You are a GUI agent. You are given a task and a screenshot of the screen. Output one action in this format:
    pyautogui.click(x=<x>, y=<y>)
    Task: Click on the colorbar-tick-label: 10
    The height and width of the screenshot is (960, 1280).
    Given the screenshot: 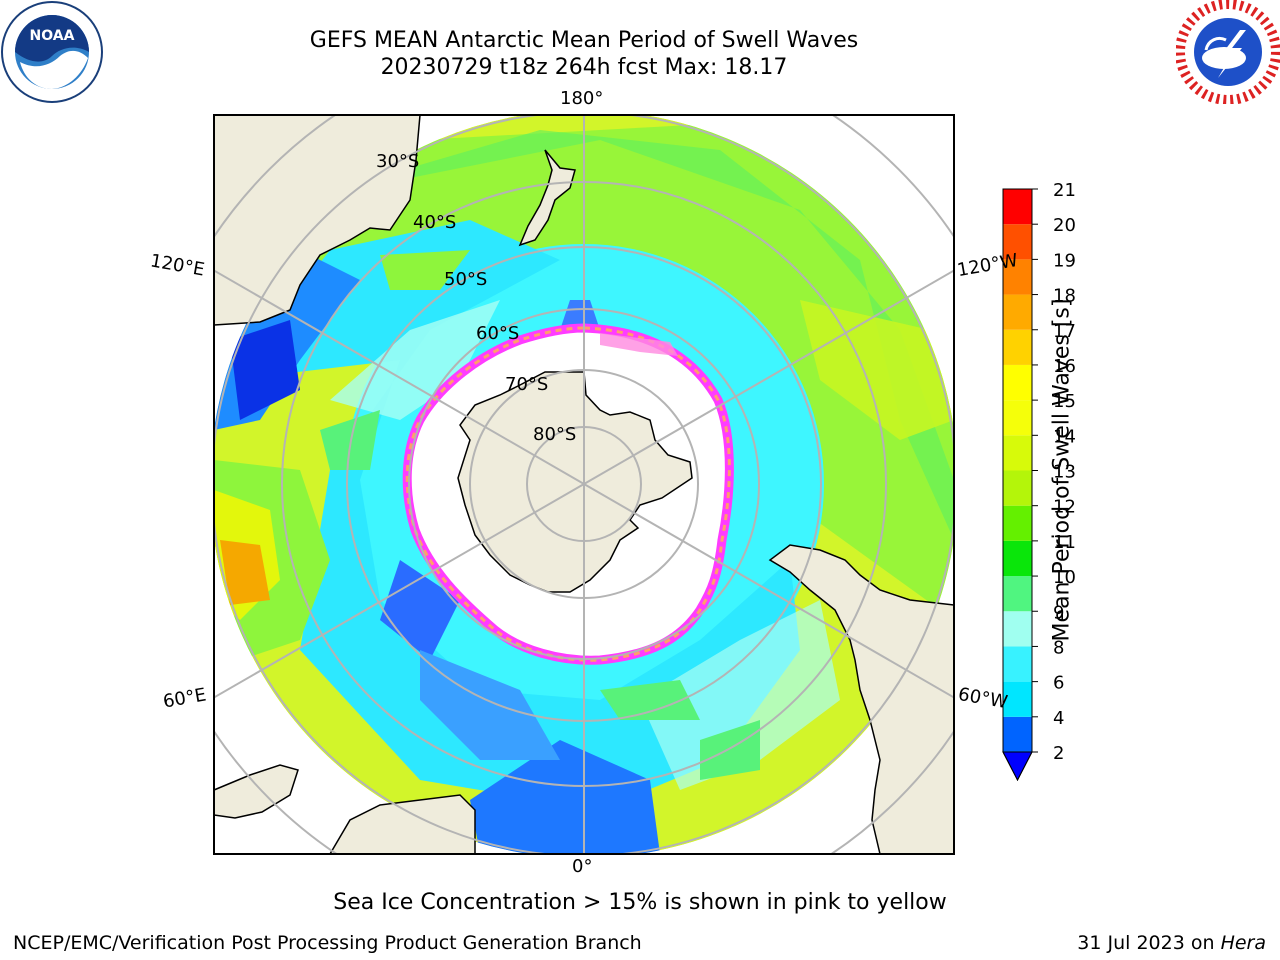 What is the action you would take?
    pyautogui.click(x=1064, y=577)
    